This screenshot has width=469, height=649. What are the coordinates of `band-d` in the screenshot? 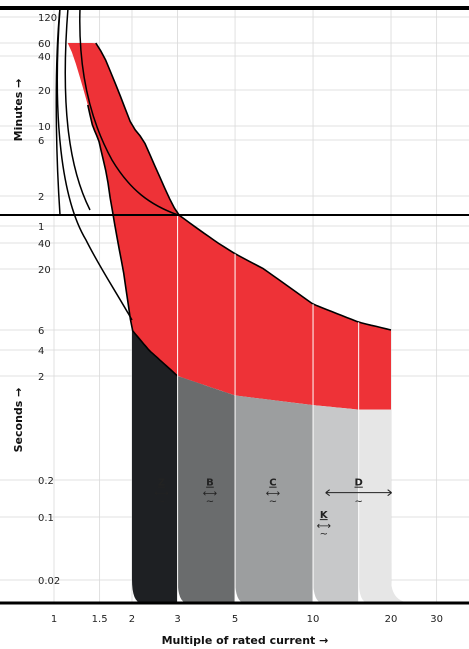 It's located at (386, 506).